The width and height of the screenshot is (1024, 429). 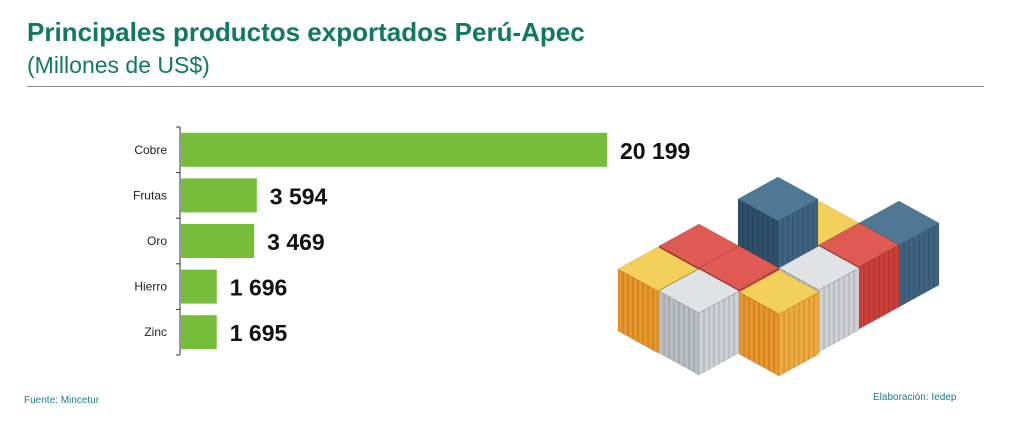 What do you see at coordinates (157, 241) in the screenshot?
I see `category-label: Oro` at bounding box center [157, 241].